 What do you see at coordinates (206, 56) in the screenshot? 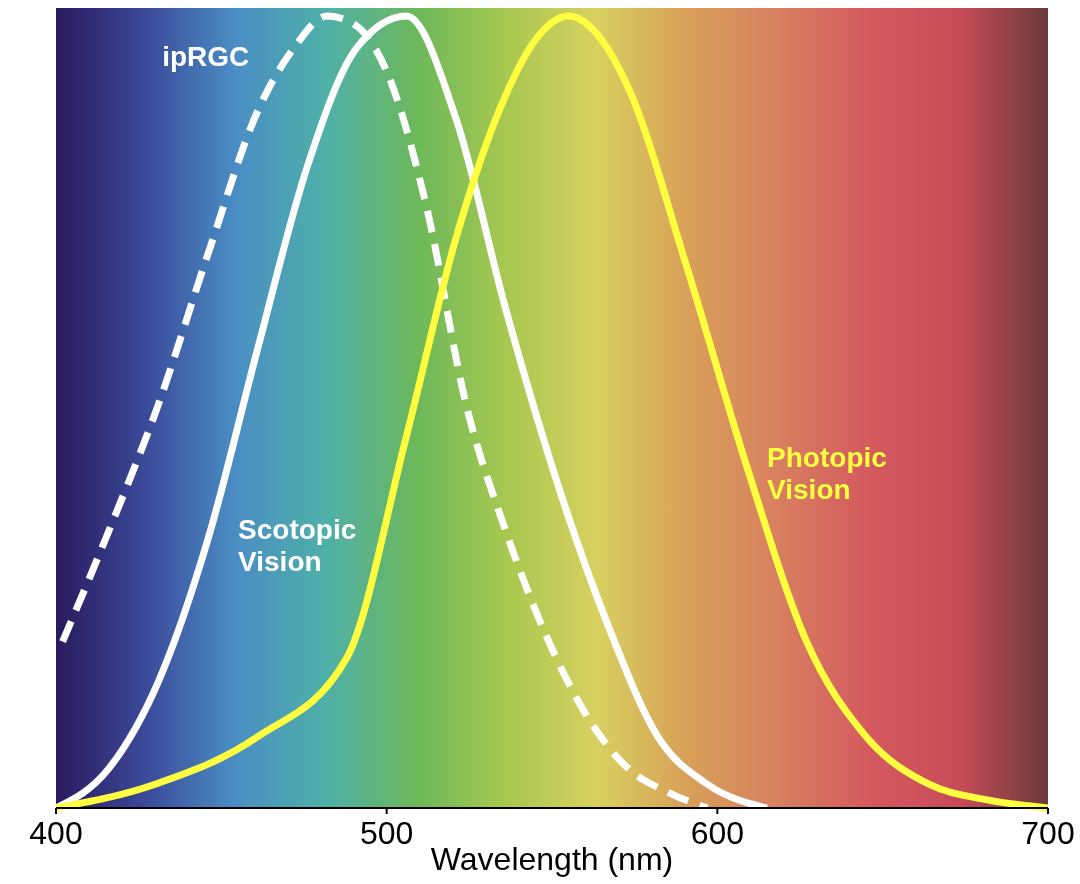
I see `series-label: ipRGC` at bounding box center [206, 56].